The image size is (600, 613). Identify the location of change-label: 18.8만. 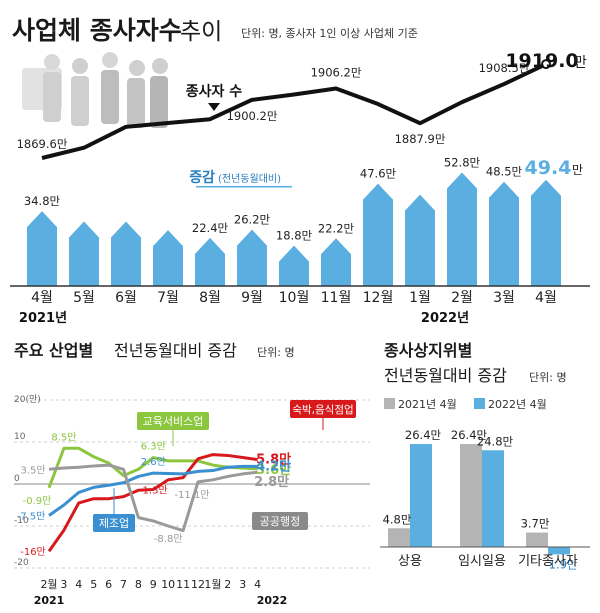
(294, 236).